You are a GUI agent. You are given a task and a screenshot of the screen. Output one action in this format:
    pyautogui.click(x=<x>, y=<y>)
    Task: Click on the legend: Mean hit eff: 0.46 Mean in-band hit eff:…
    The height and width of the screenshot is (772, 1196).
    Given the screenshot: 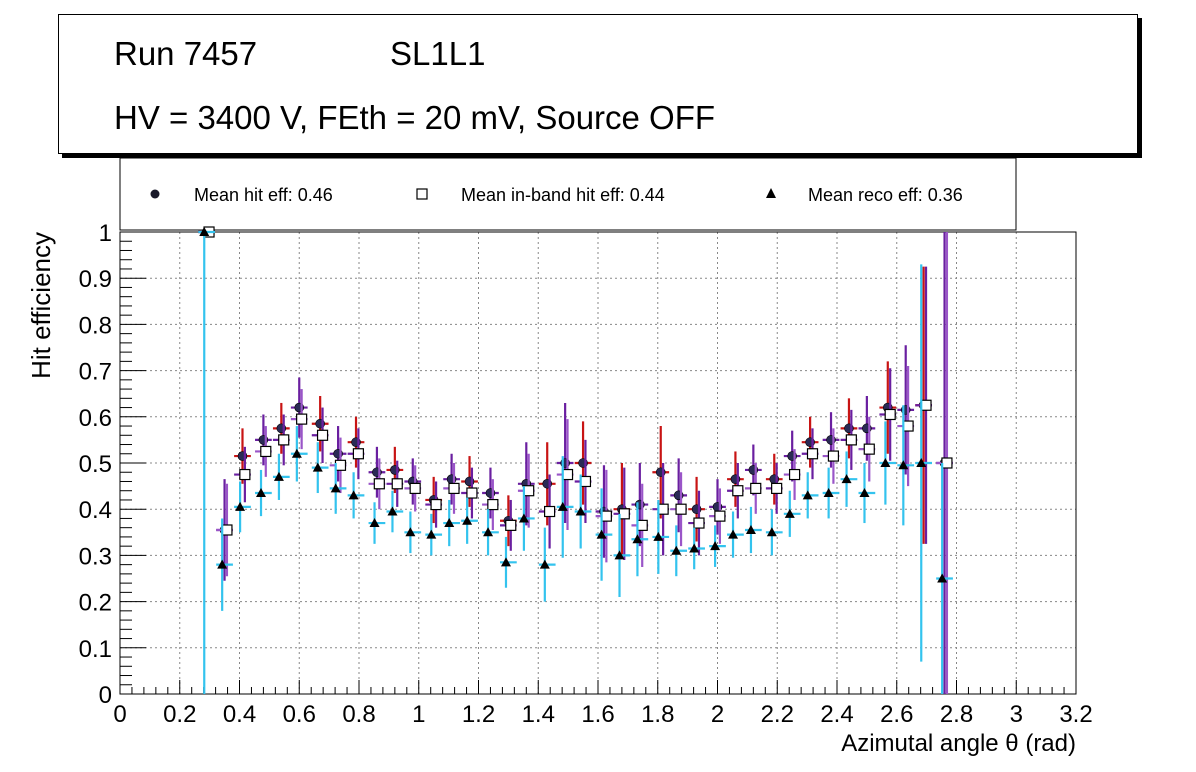 What is the action you would take?
    pyautogui.click(x=568, y=194)
    